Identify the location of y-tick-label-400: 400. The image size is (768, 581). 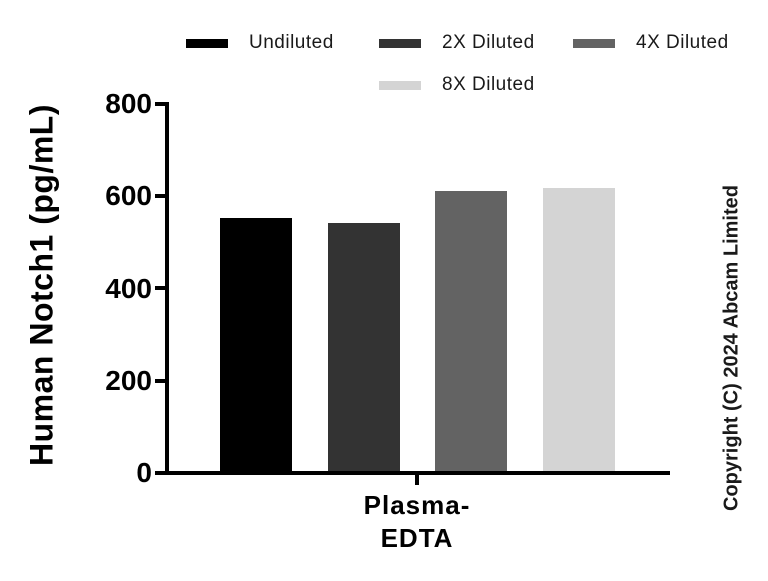
(128, 288).